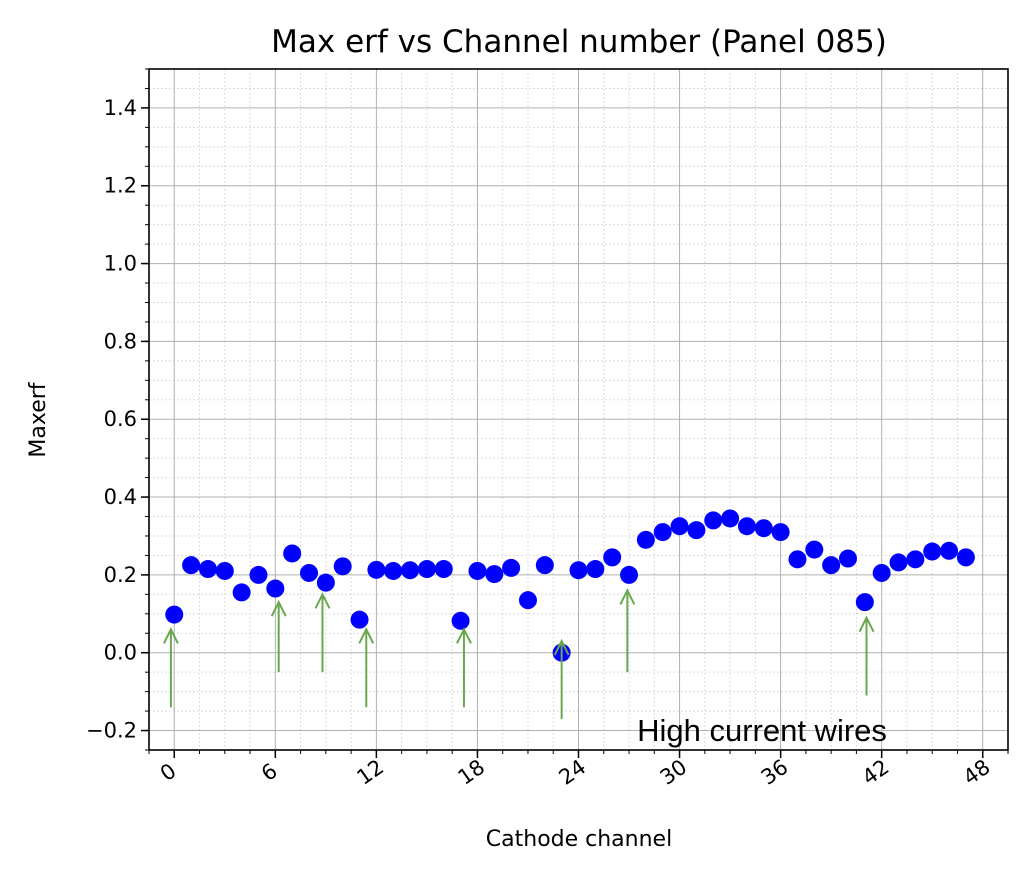 The width and height of the screenshot is (1031, 875). I want to click on data-points, so click(570, 585).